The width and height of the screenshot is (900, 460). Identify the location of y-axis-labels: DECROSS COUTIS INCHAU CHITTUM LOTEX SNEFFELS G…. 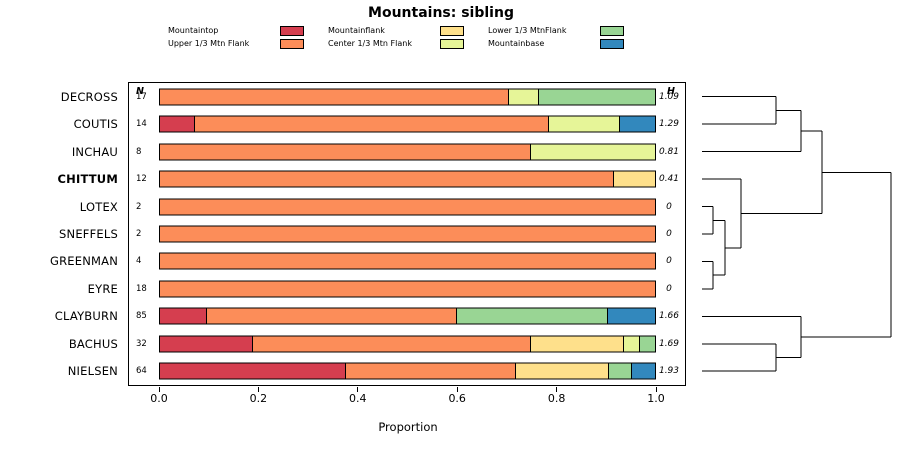
(59, 230).